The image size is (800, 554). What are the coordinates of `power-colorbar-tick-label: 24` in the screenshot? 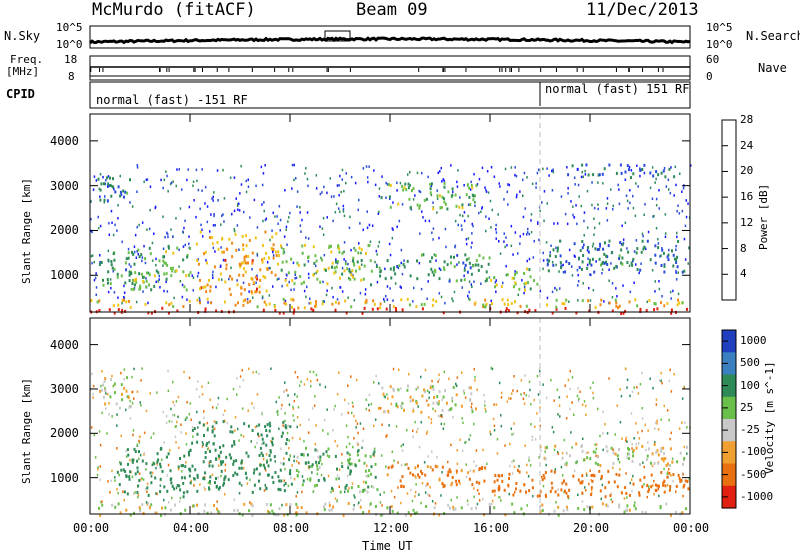 It's located at (747, 145).